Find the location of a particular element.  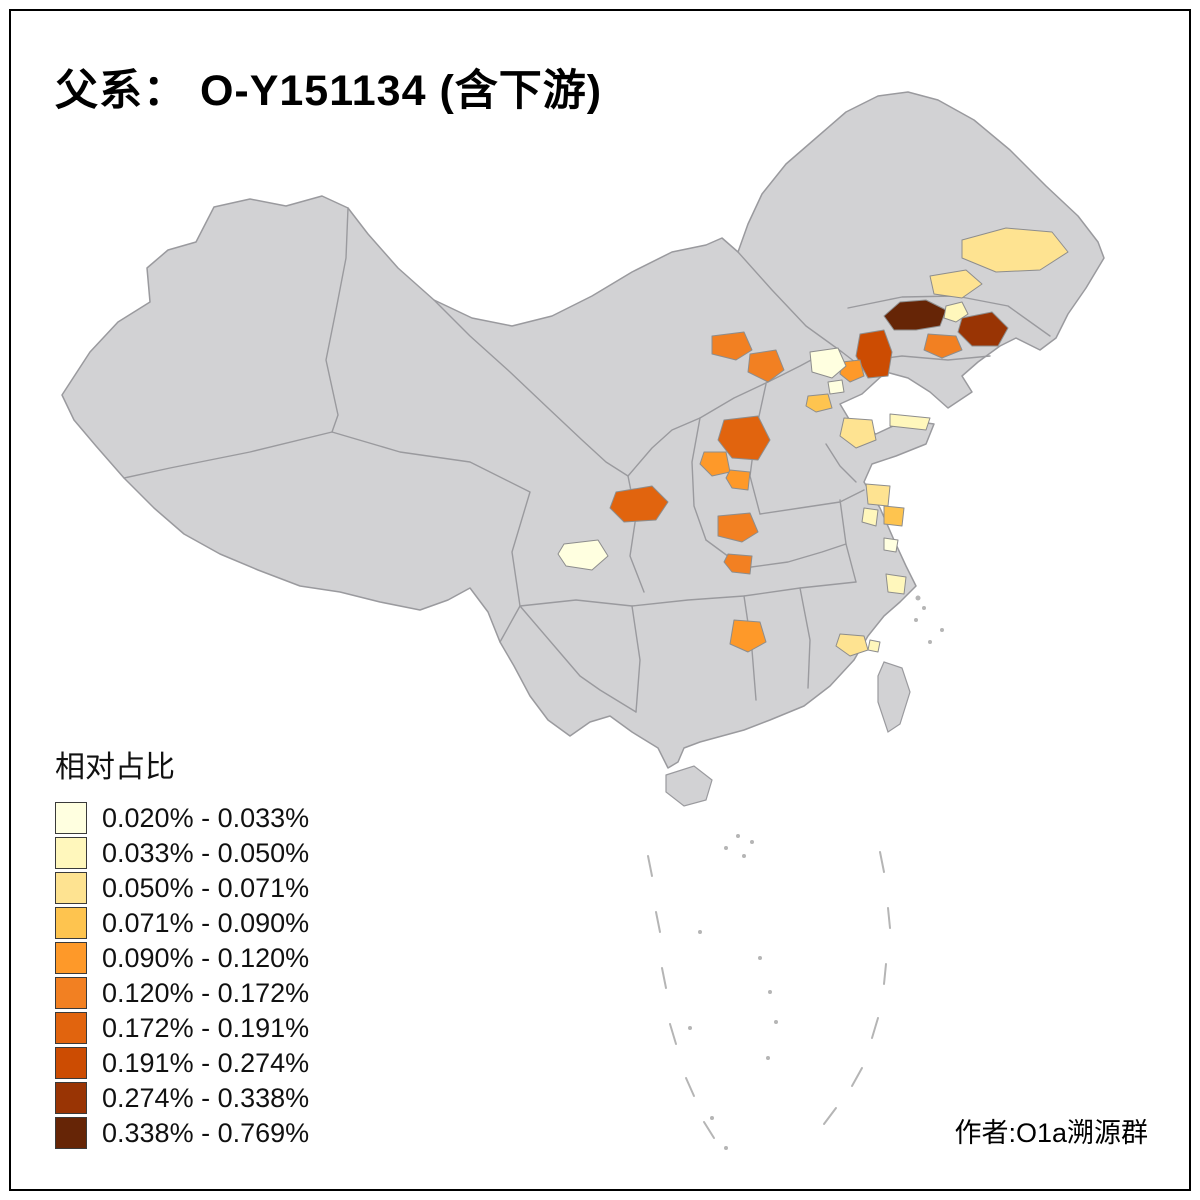

legend-item: 0.020% - 0.033% is located at coordinates (182, 818).